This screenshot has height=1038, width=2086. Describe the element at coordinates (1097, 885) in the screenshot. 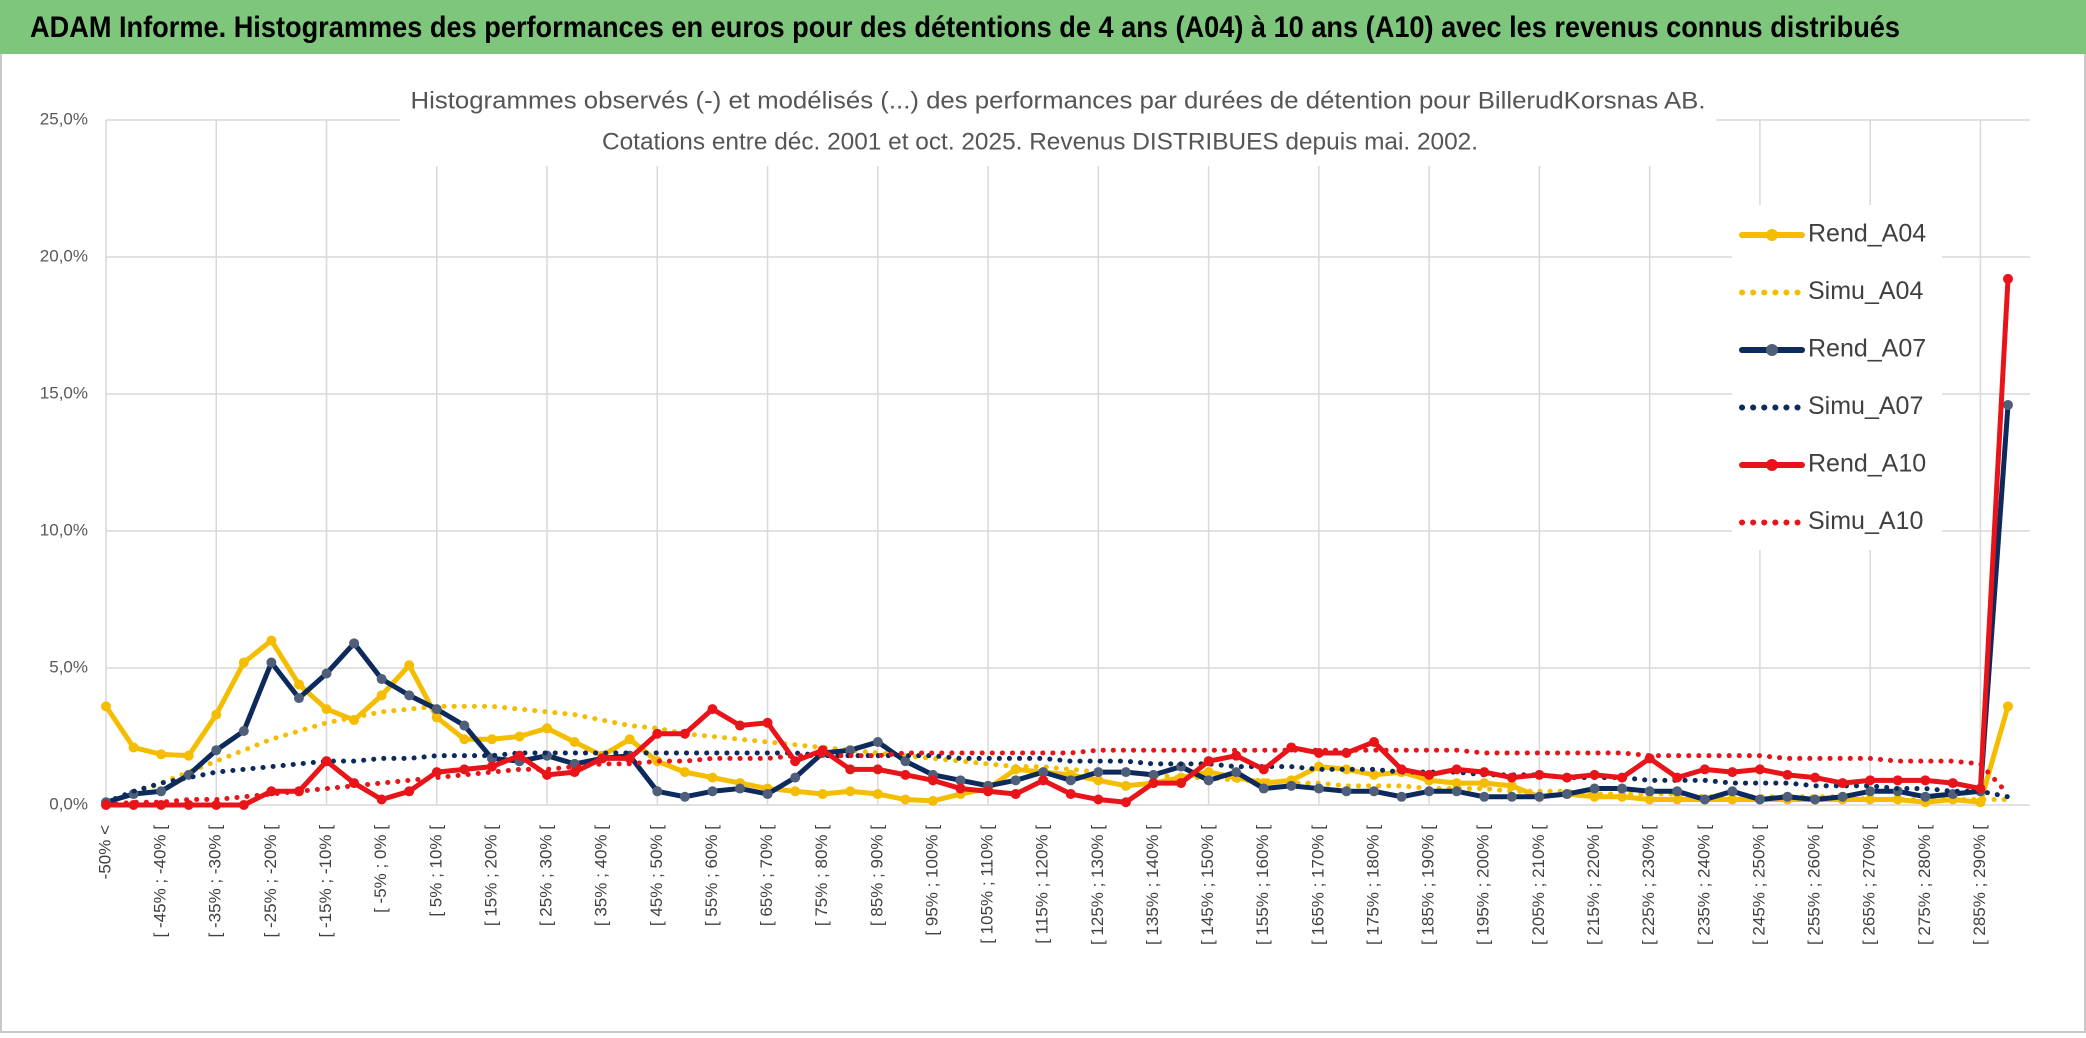

I see `x-tick-label: [ 125% ; 130% [` at that location.